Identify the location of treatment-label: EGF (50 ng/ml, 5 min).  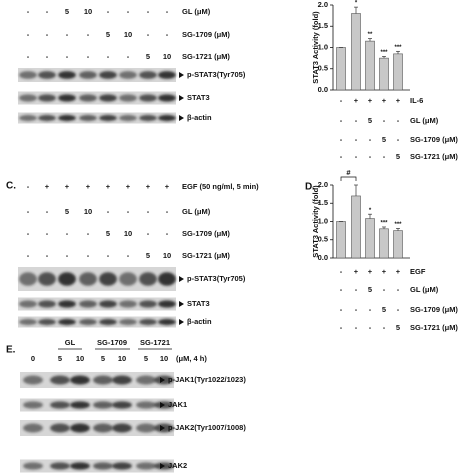
(220, 186).